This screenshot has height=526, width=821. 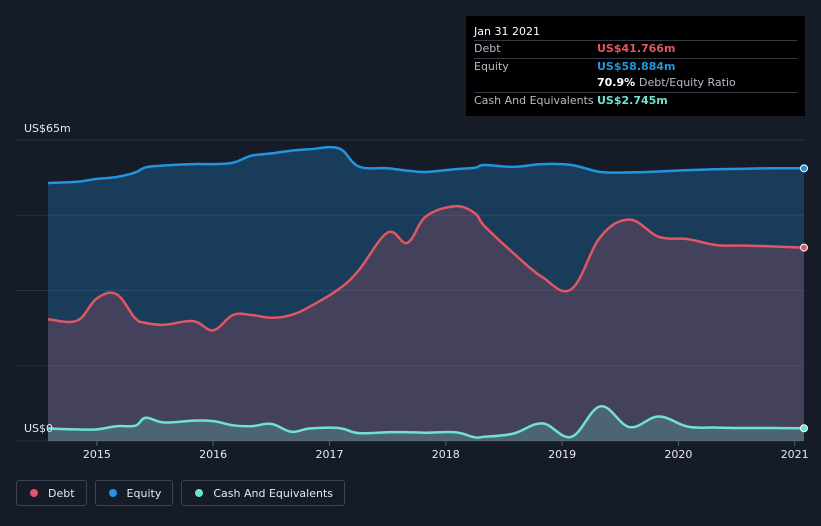 I want to click on legend-label: Equity, so click(x=144, y=493).